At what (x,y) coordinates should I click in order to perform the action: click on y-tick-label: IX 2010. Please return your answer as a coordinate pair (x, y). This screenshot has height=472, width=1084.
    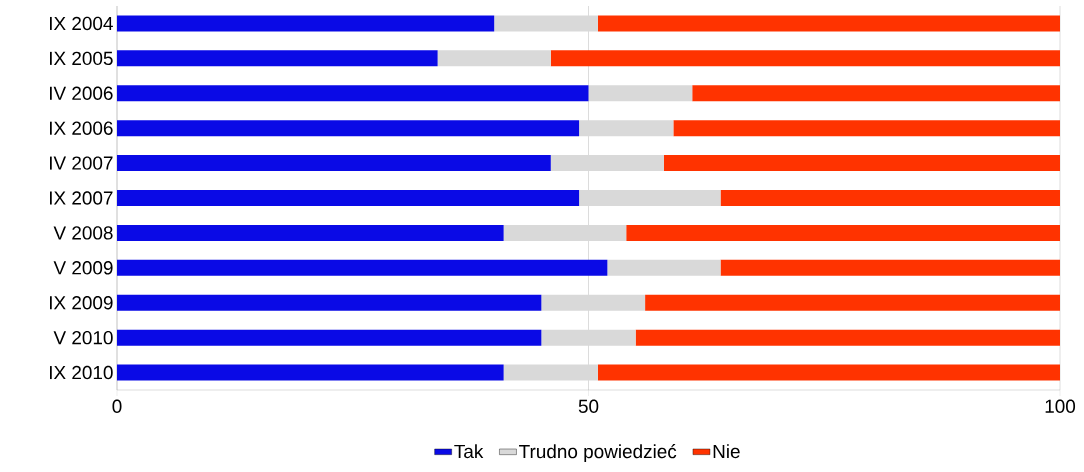
    Looking at the image, I should click on (81, 372).